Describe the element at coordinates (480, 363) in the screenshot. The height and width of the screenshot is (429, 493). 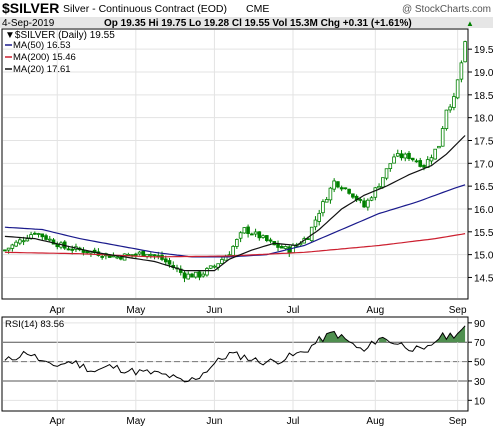
I see `rsi-y-tick-label: 50` at that location.